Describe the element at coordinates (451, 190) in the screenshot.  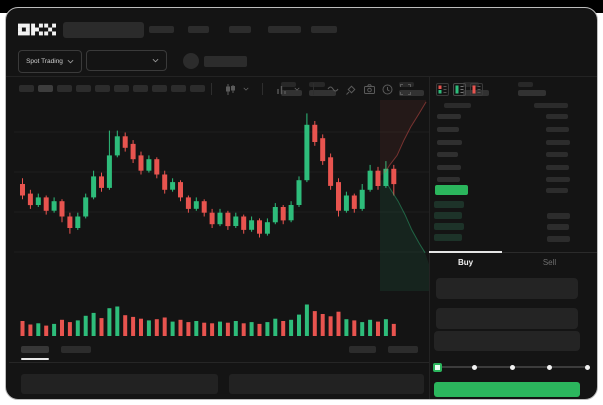
I see `last-price-bar` at that location.